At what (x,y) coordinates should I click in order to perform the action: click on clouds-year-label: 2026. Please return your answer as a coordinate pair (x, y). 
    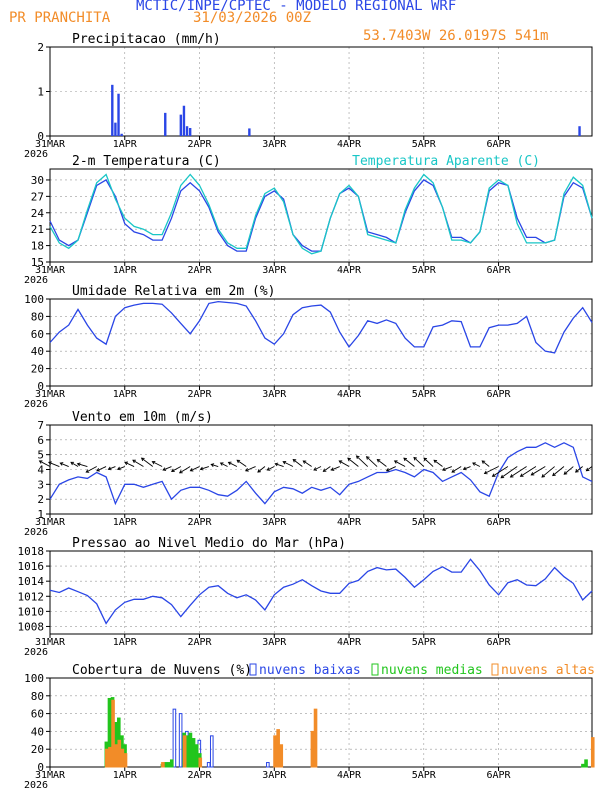
    Looking at the image, I should click on (36, 785).